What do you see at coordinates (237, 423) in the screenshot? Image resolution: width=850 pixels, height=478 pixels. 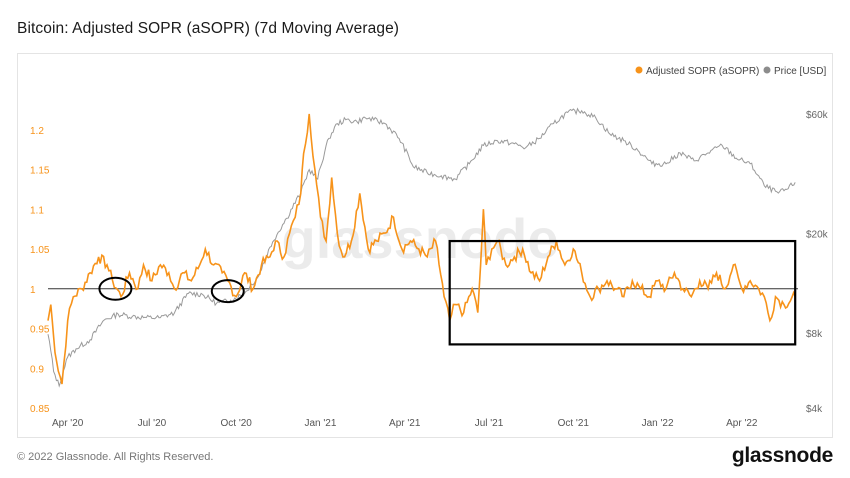 I see `x-tick-label: Oct '20` at bounding box center [237, 423].